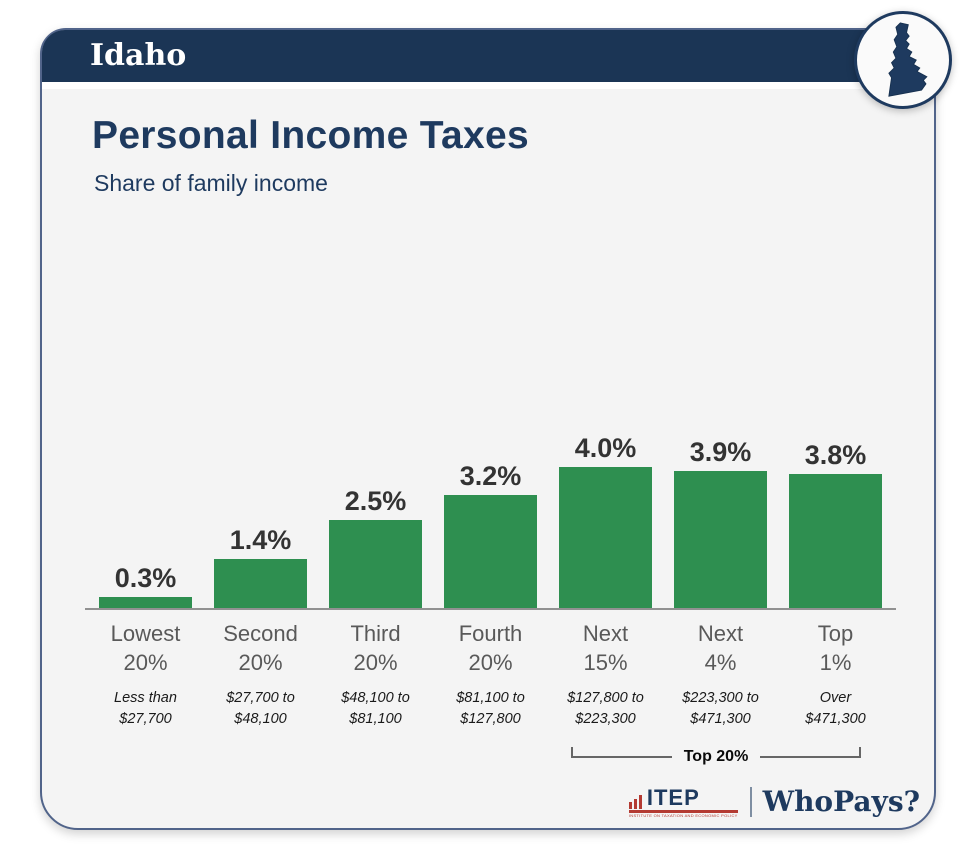 The width and height of the screenshot is (975, 858). Describe the element at coordinates (720, 452) in the screenshot. I see `bar-value-label: 3.9%` at that location.